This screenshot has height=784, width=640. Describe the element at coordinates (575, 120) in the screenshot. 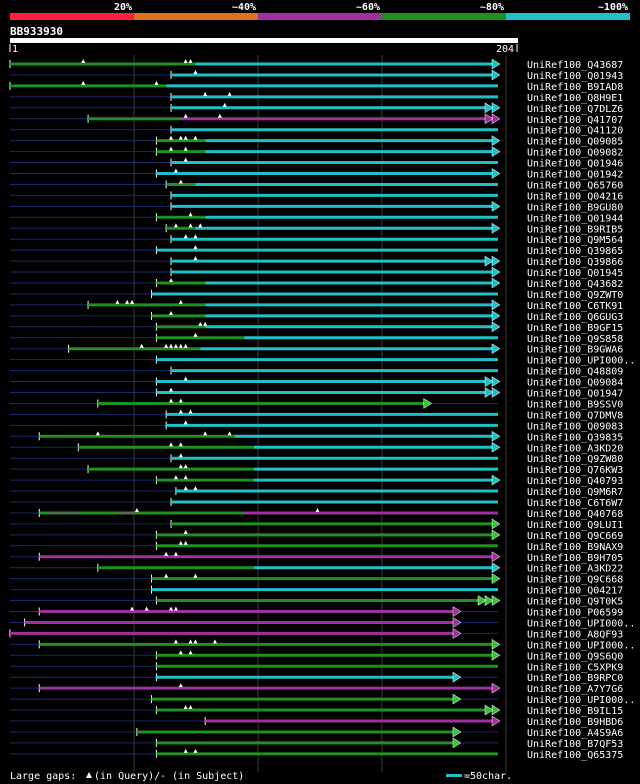

I see `hit-label: UniRef100_Q41707` at that location.